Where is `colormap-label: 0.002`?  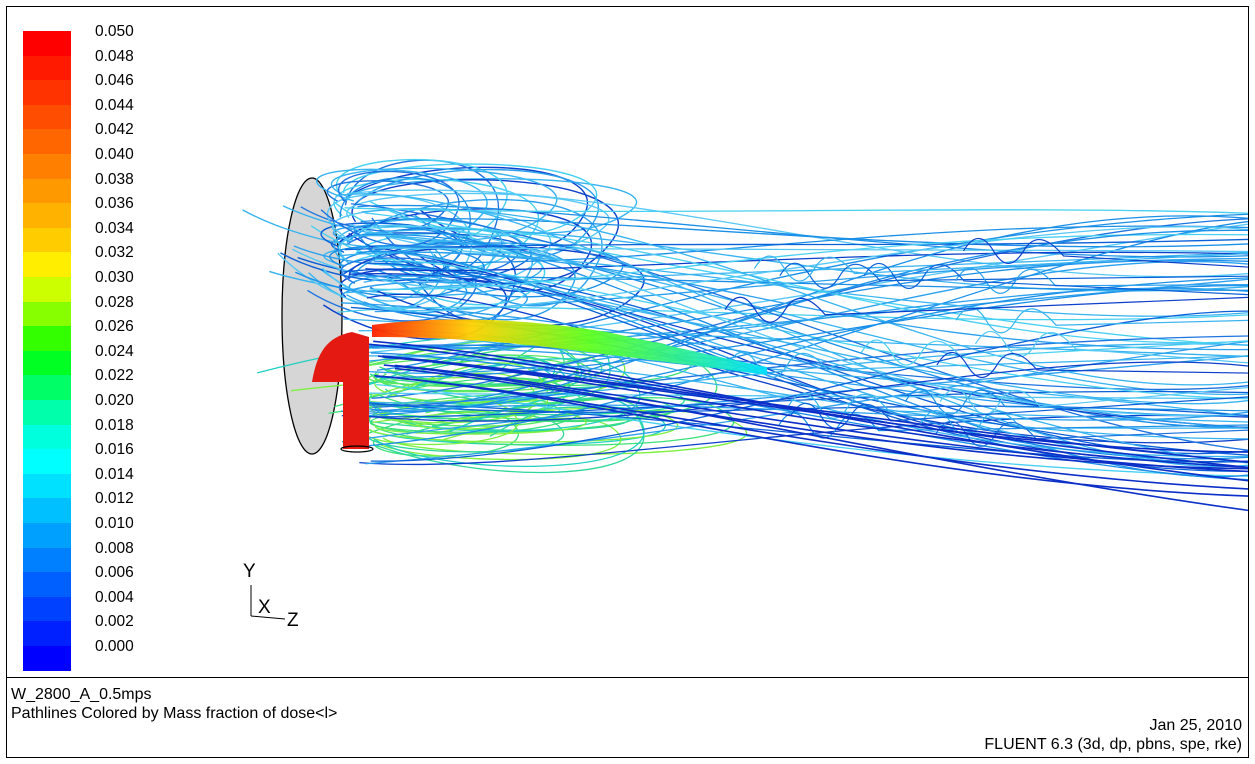
colormap-label: 0.002 is located at coordinates (114, 622).